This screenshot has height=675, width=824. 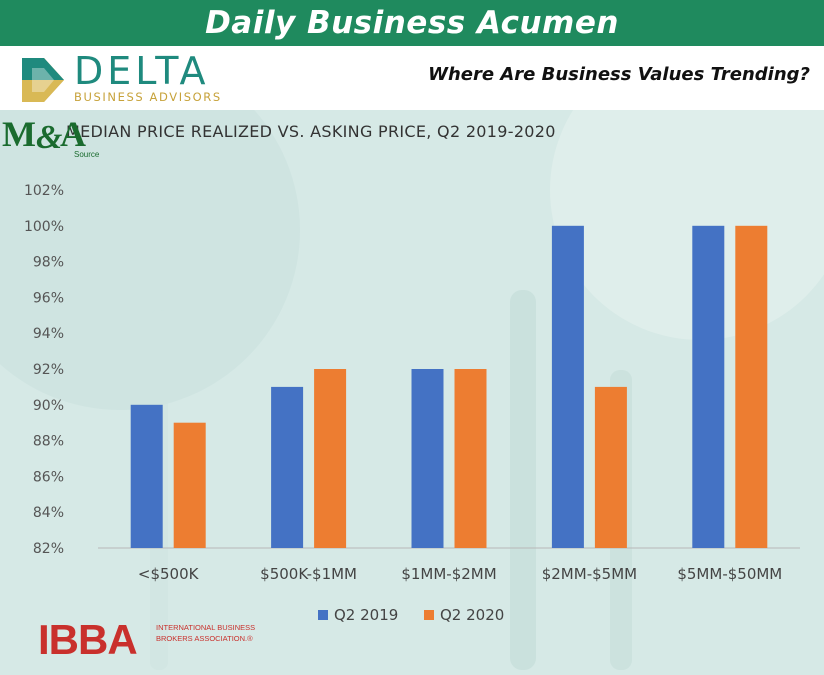 What do you see at coordinates (19, 134) in the screenshot?
I see `svg-text: M` at bounding box center [19, 134].